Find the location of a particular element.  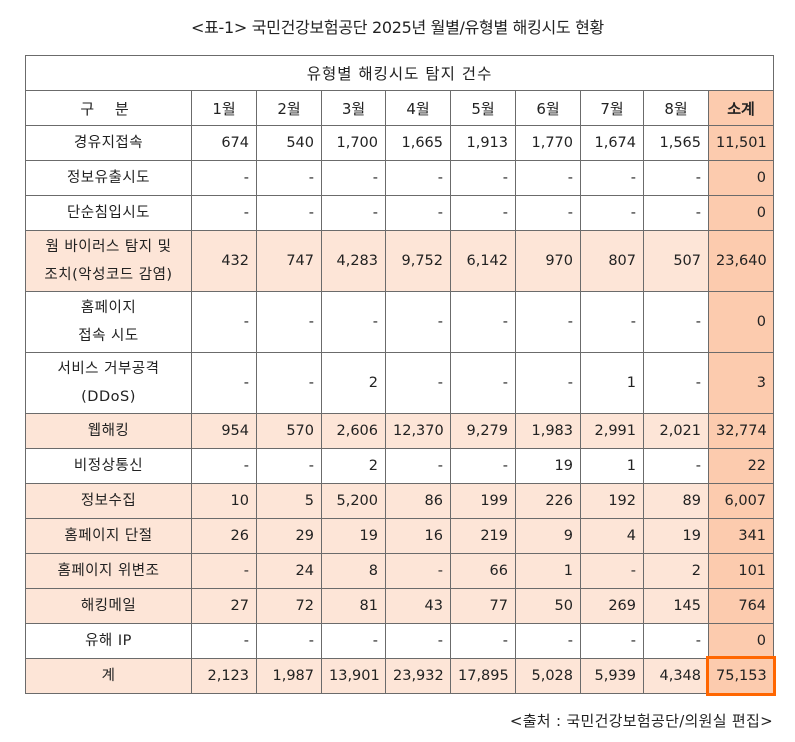

month-value: 10 is located at coordinates (224, 501).